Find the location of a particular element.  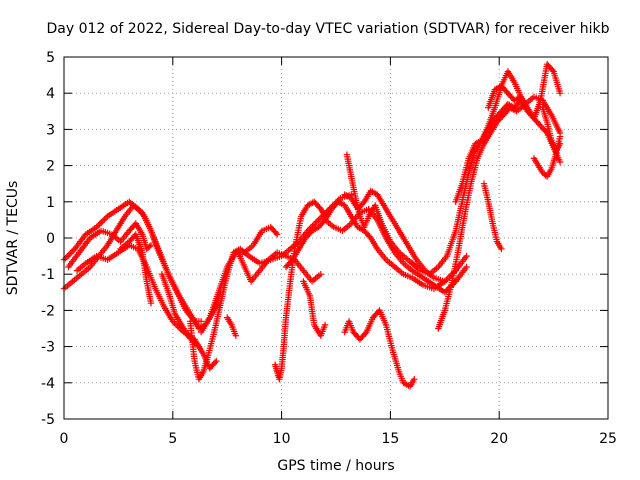

x-tick-label: 0 is located at coordinates (64, 439).